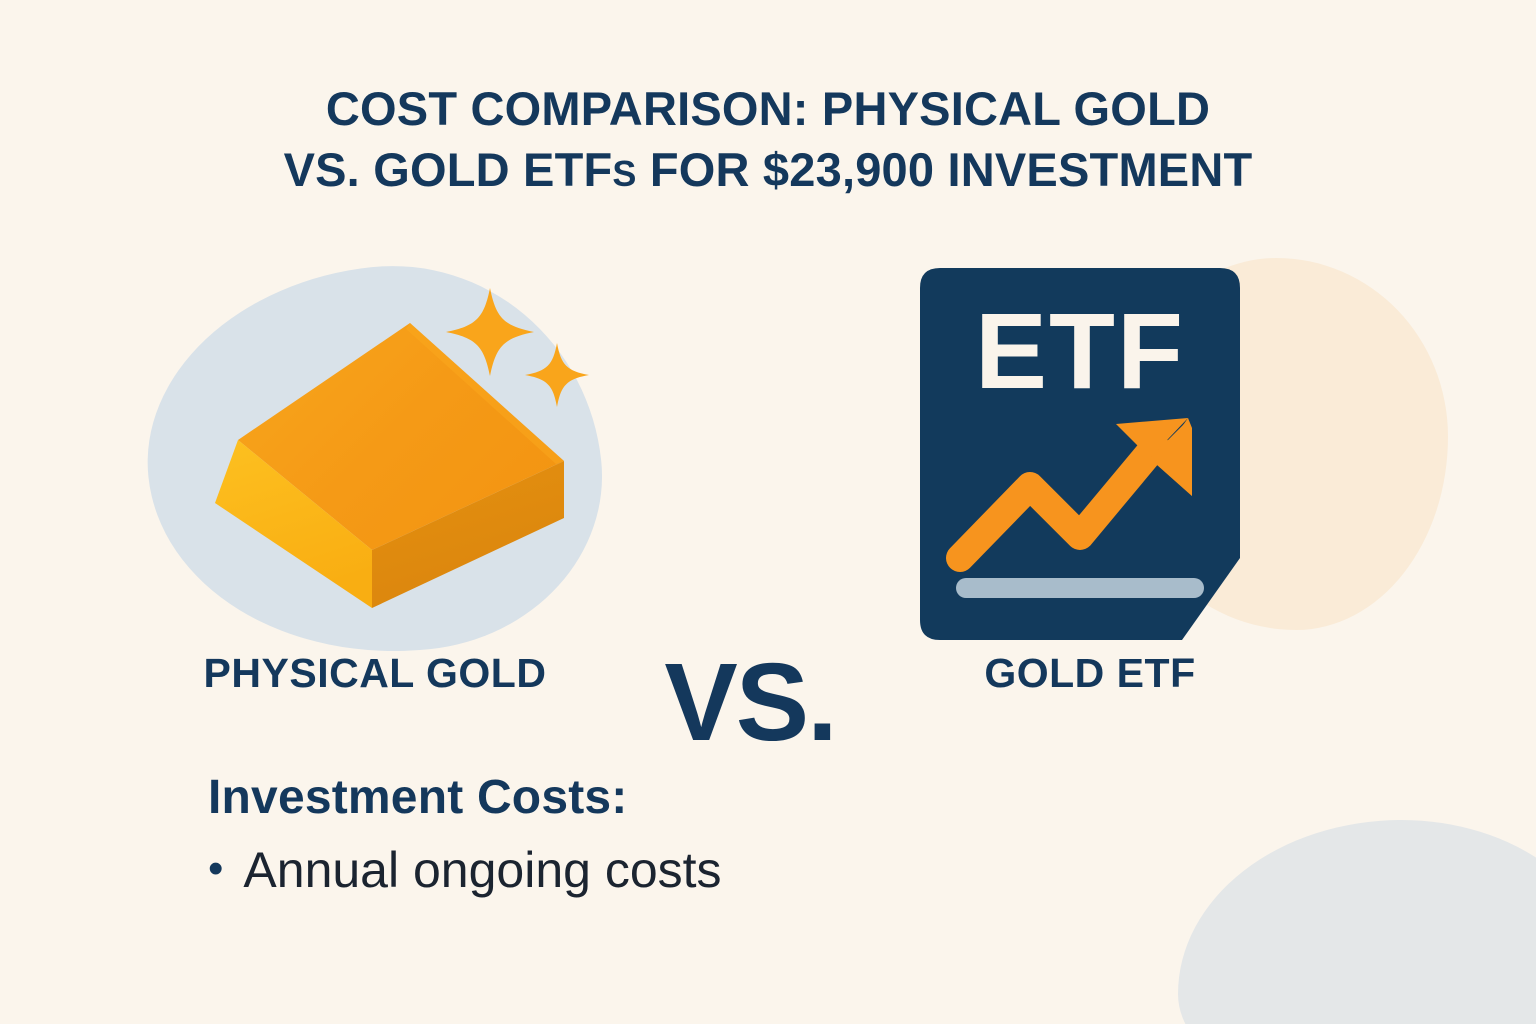 Image resolution: width=1536 pixels, height=1024 pixels. Describe the element at coordinates (1069, 495) in the screenshot. I see `trending-up-arrow-icon` at that location.